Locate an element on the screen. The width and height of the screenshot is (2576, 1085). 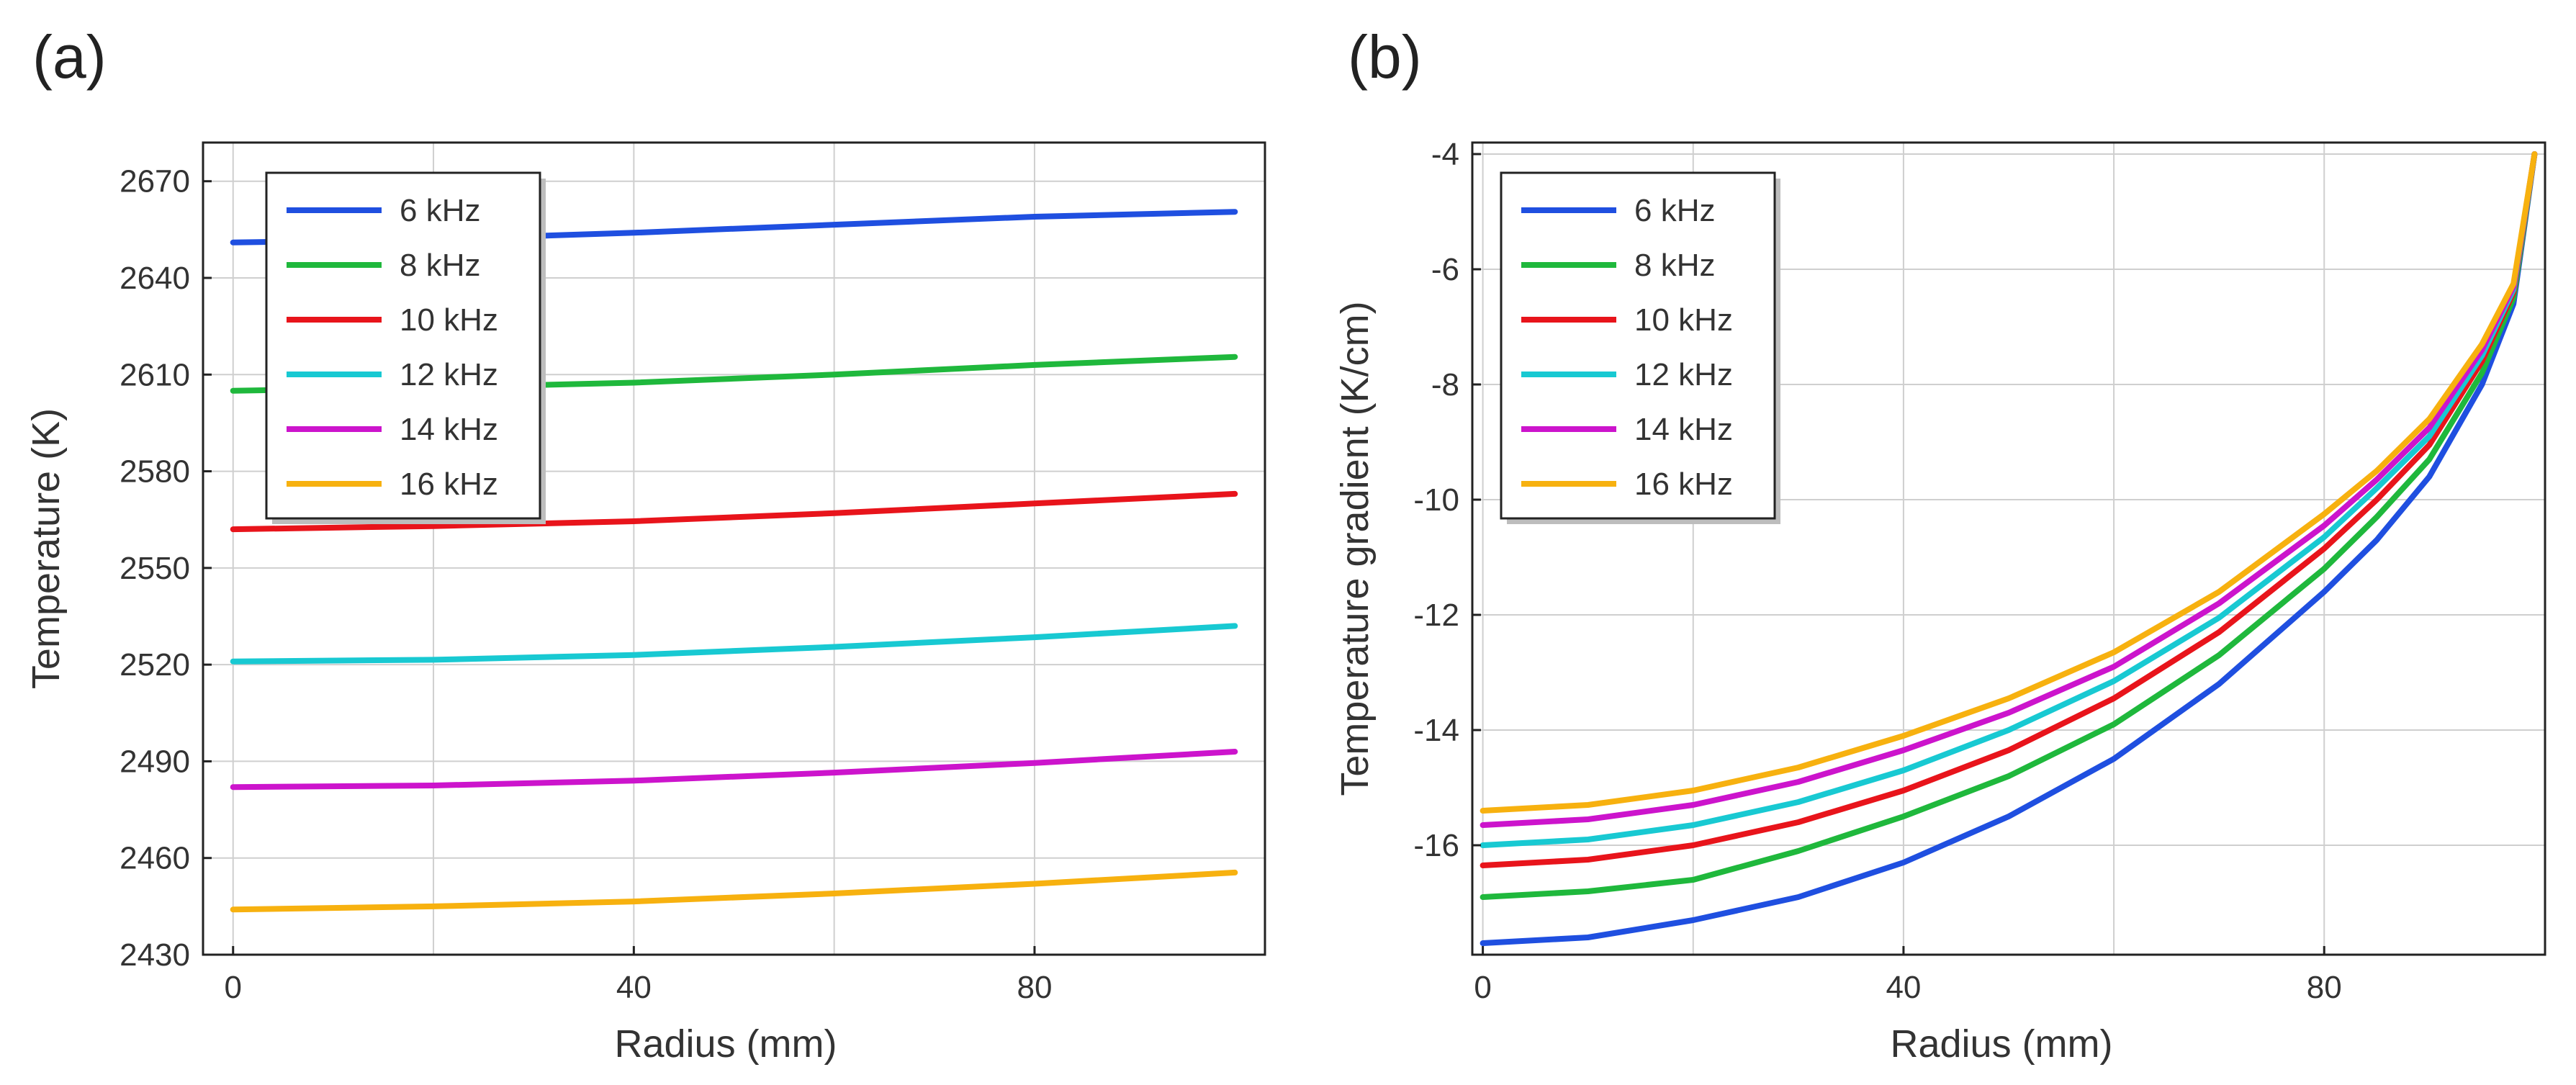
legend-label-b-2: 10 kHz is located at coordinates (1683, 320).